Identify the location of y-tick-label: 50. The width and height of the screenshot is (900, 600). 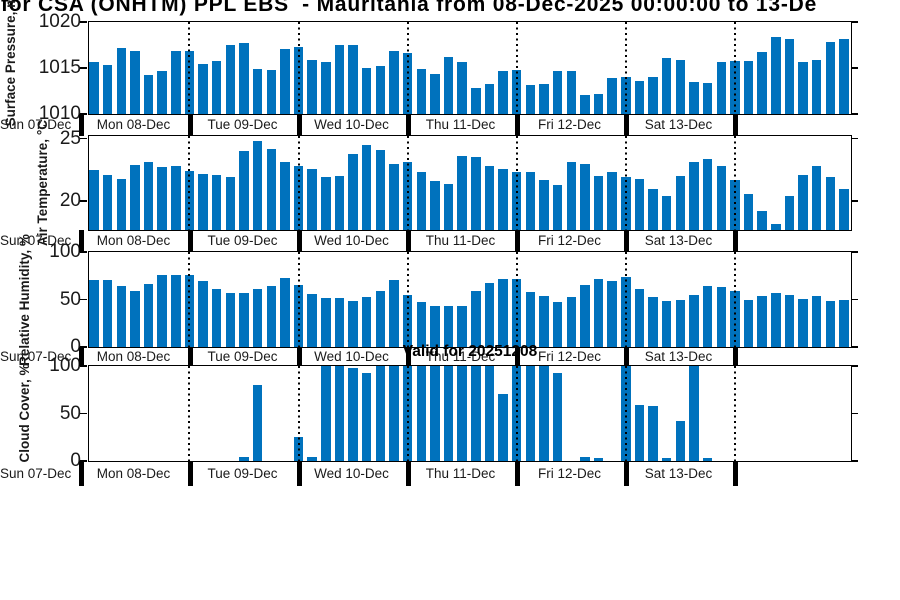
(70, 413).